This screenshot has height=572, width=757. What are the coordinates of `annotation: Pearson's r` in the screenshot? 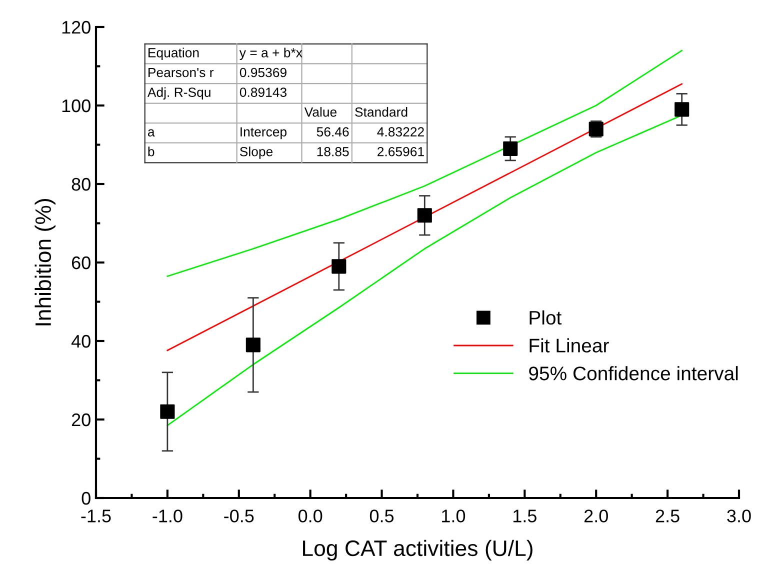 It's located at (181, 73).